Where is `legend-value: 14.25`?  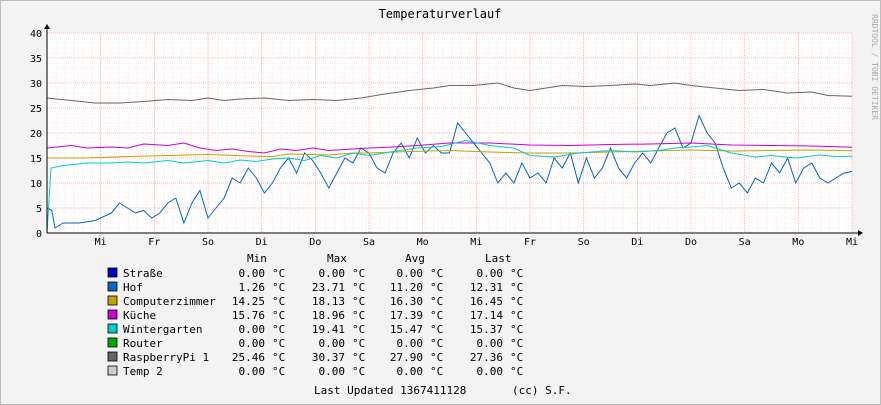 legend-value: 14.25 is located at coordinates (248, 301).